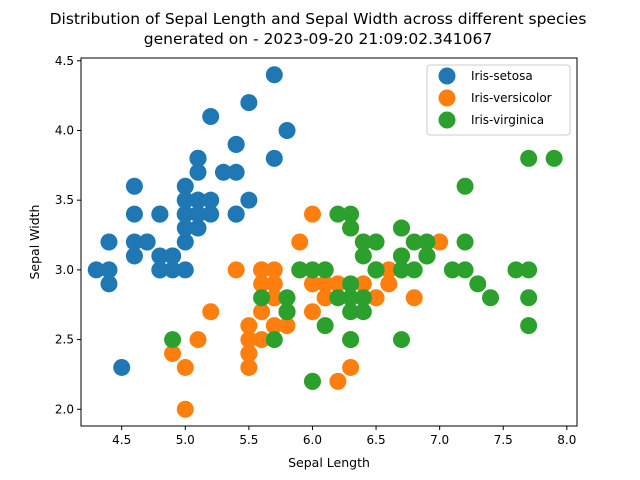  What do you see at coordinates (329, 462) in the screenshot?
I see `x-axis-label: Sepal Length` at bounding box center [329, 462].